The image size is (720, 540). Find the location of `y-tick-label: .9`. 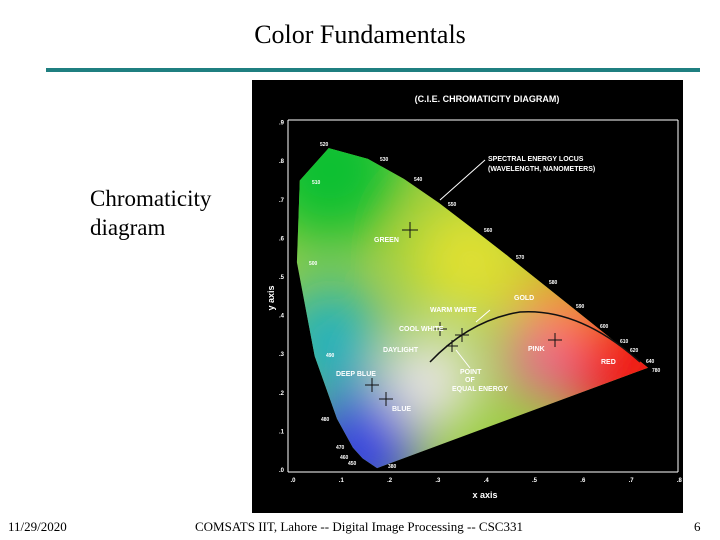

y-tick-label: .9 is located at coordinates (282, 124).